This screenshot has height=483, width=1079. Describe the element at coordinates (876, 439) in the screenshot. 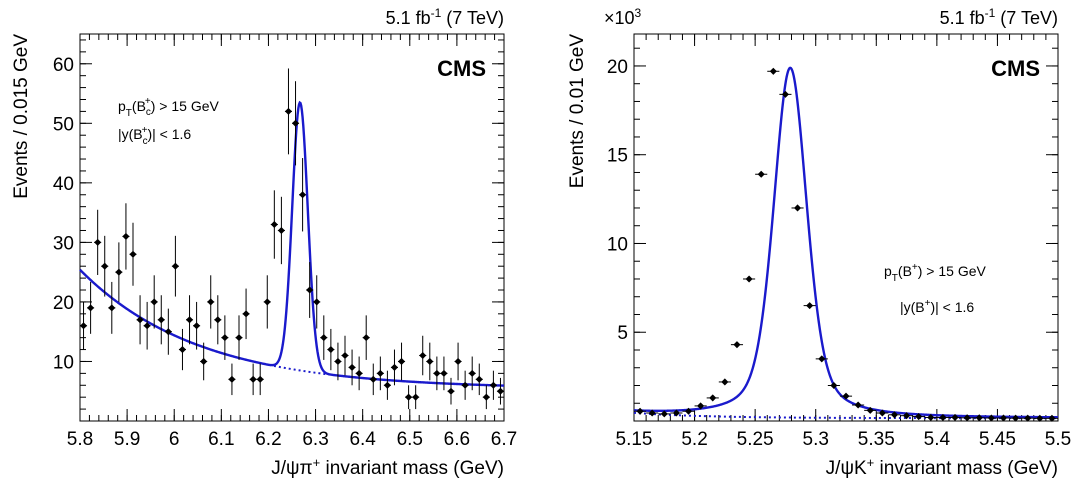

I see `right-x-tick-label: 5.35` at that location.